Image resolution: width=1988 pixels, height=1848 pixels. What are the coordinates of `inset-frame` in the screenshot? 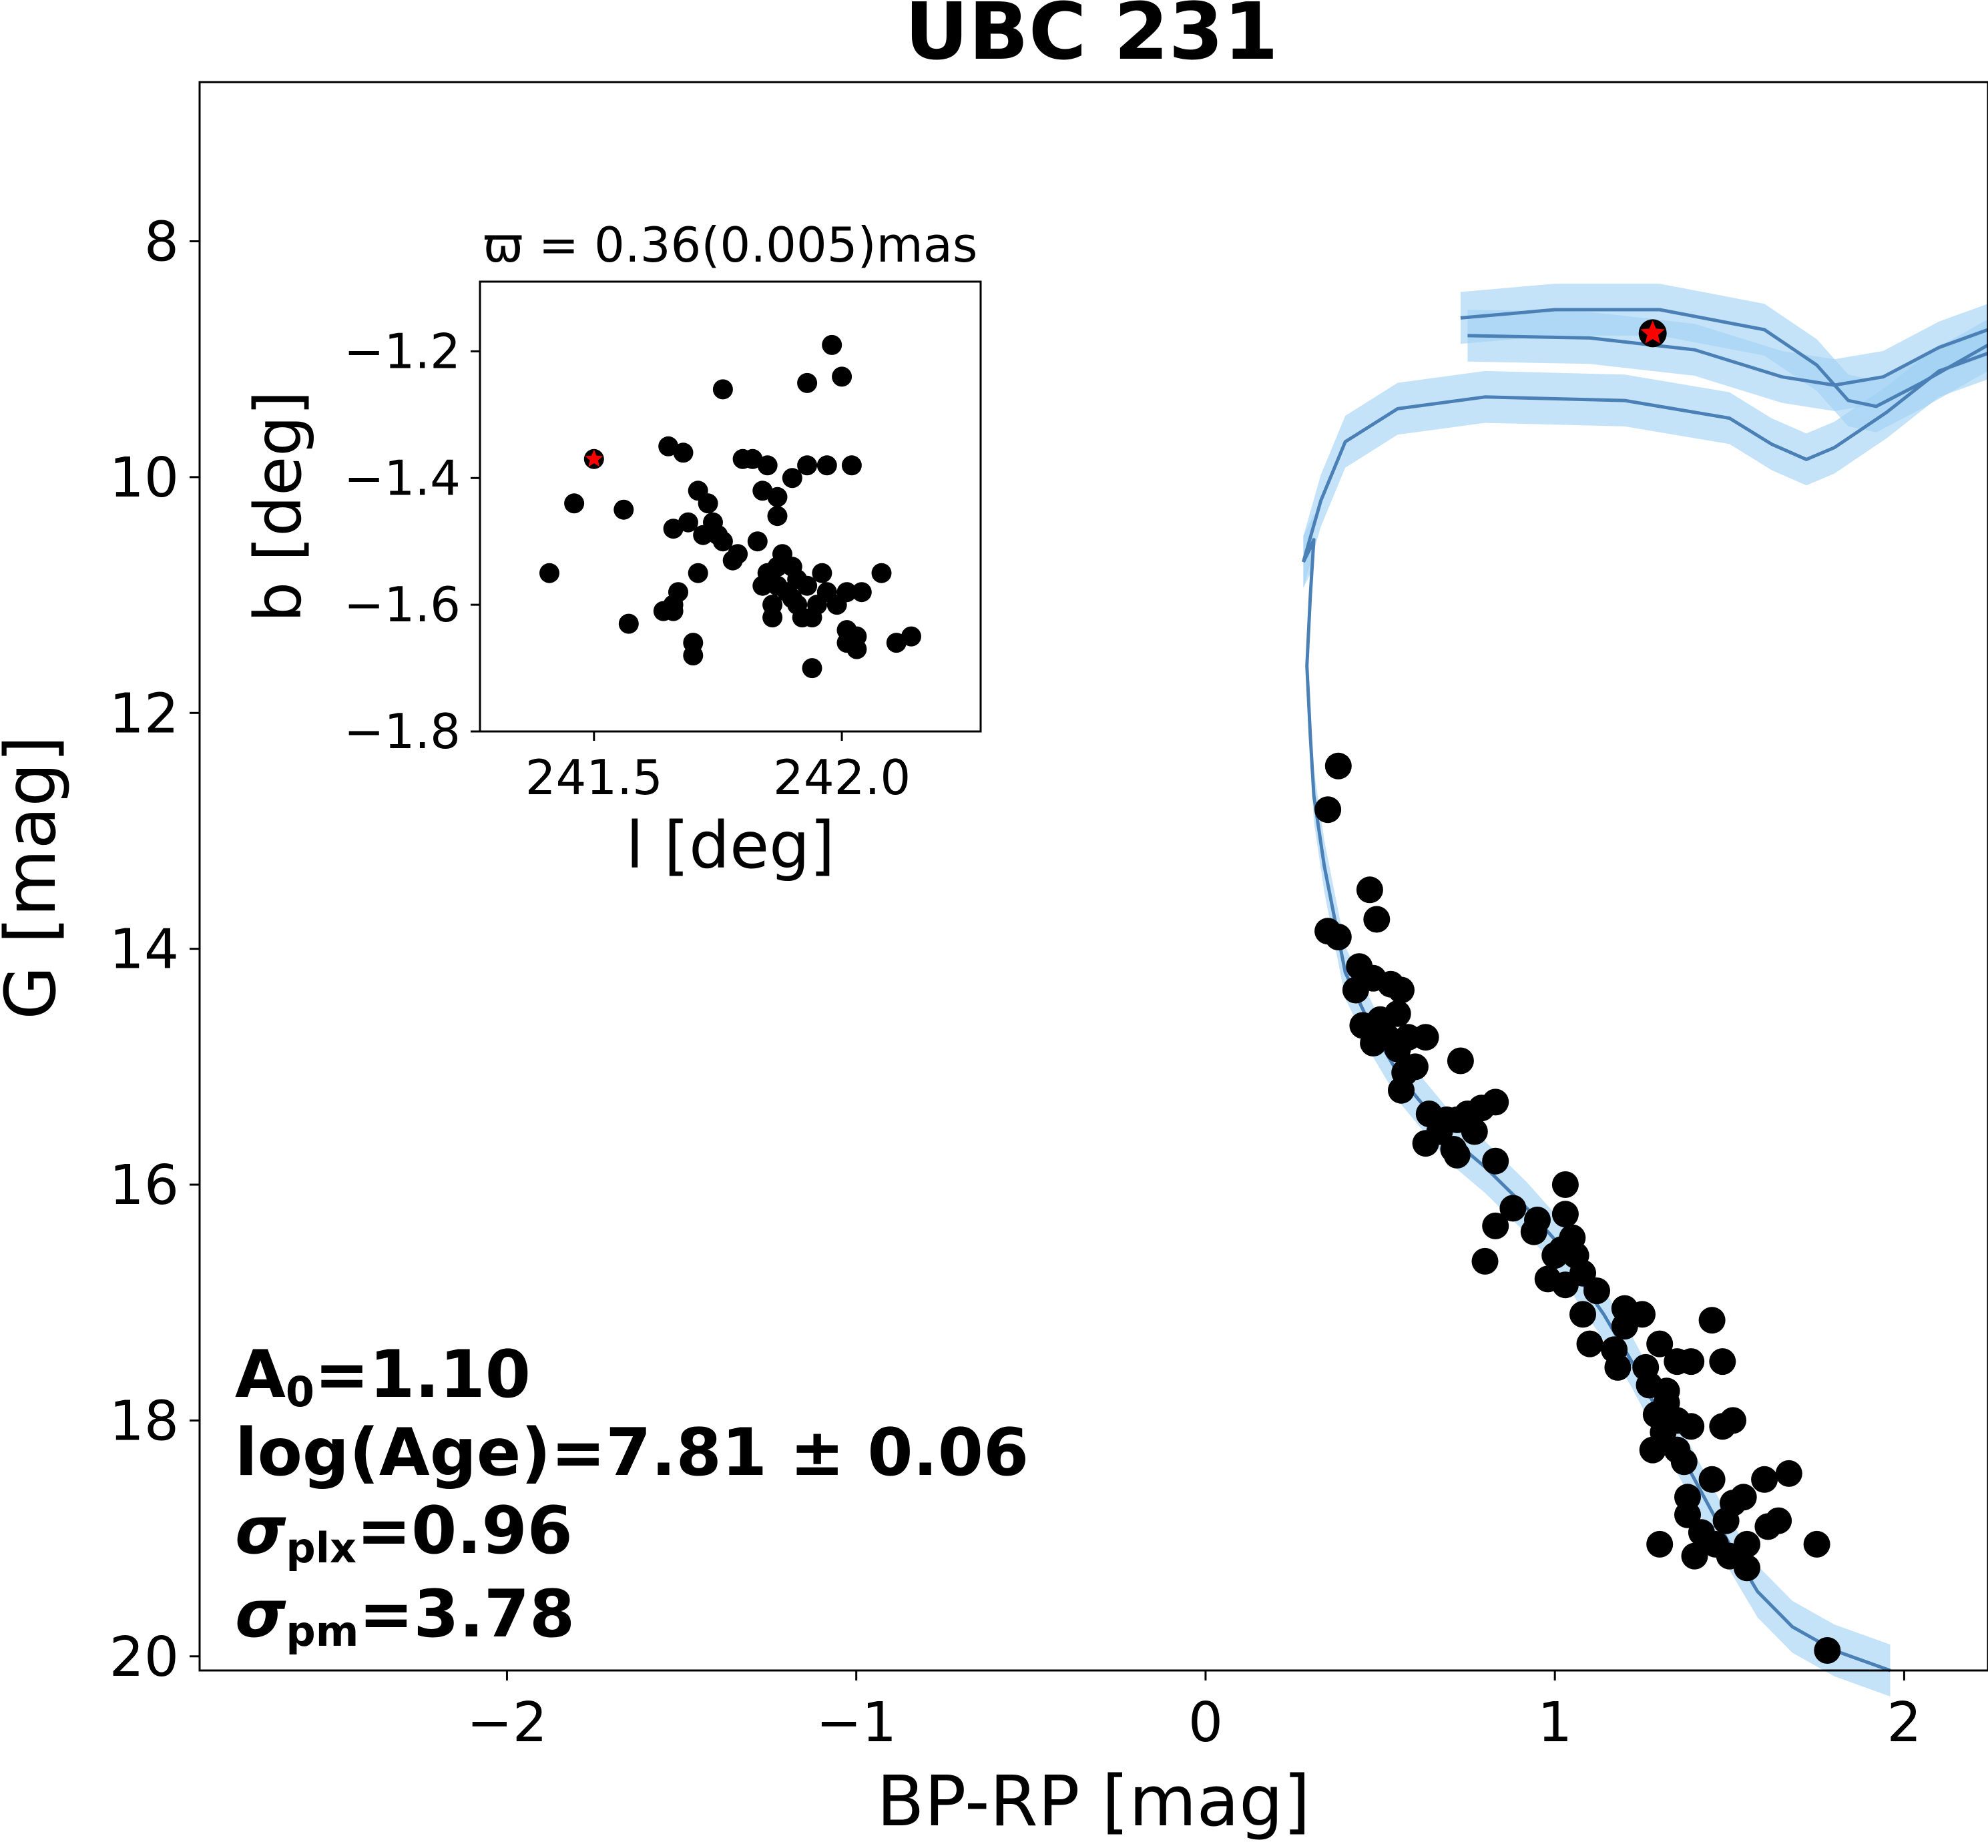 It's located at (730, 506).